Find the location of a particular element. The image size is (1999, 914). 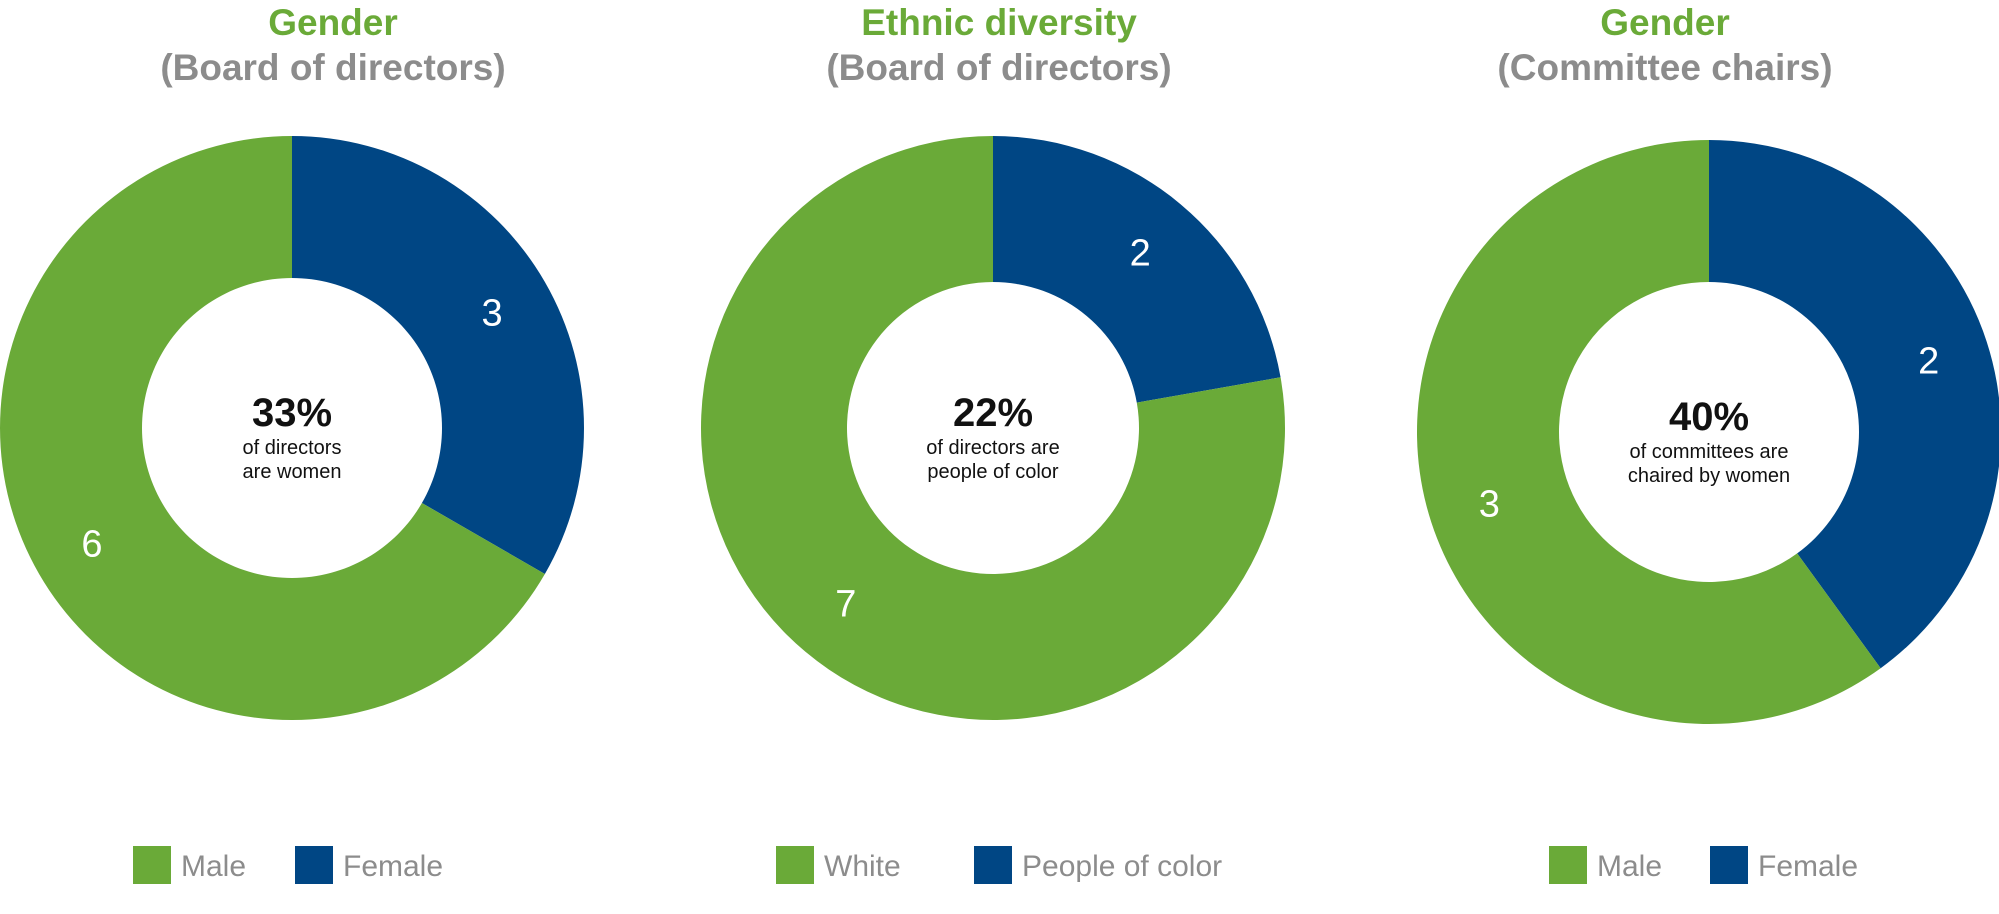

center-value: 33% is located at coordinates (292, 413).